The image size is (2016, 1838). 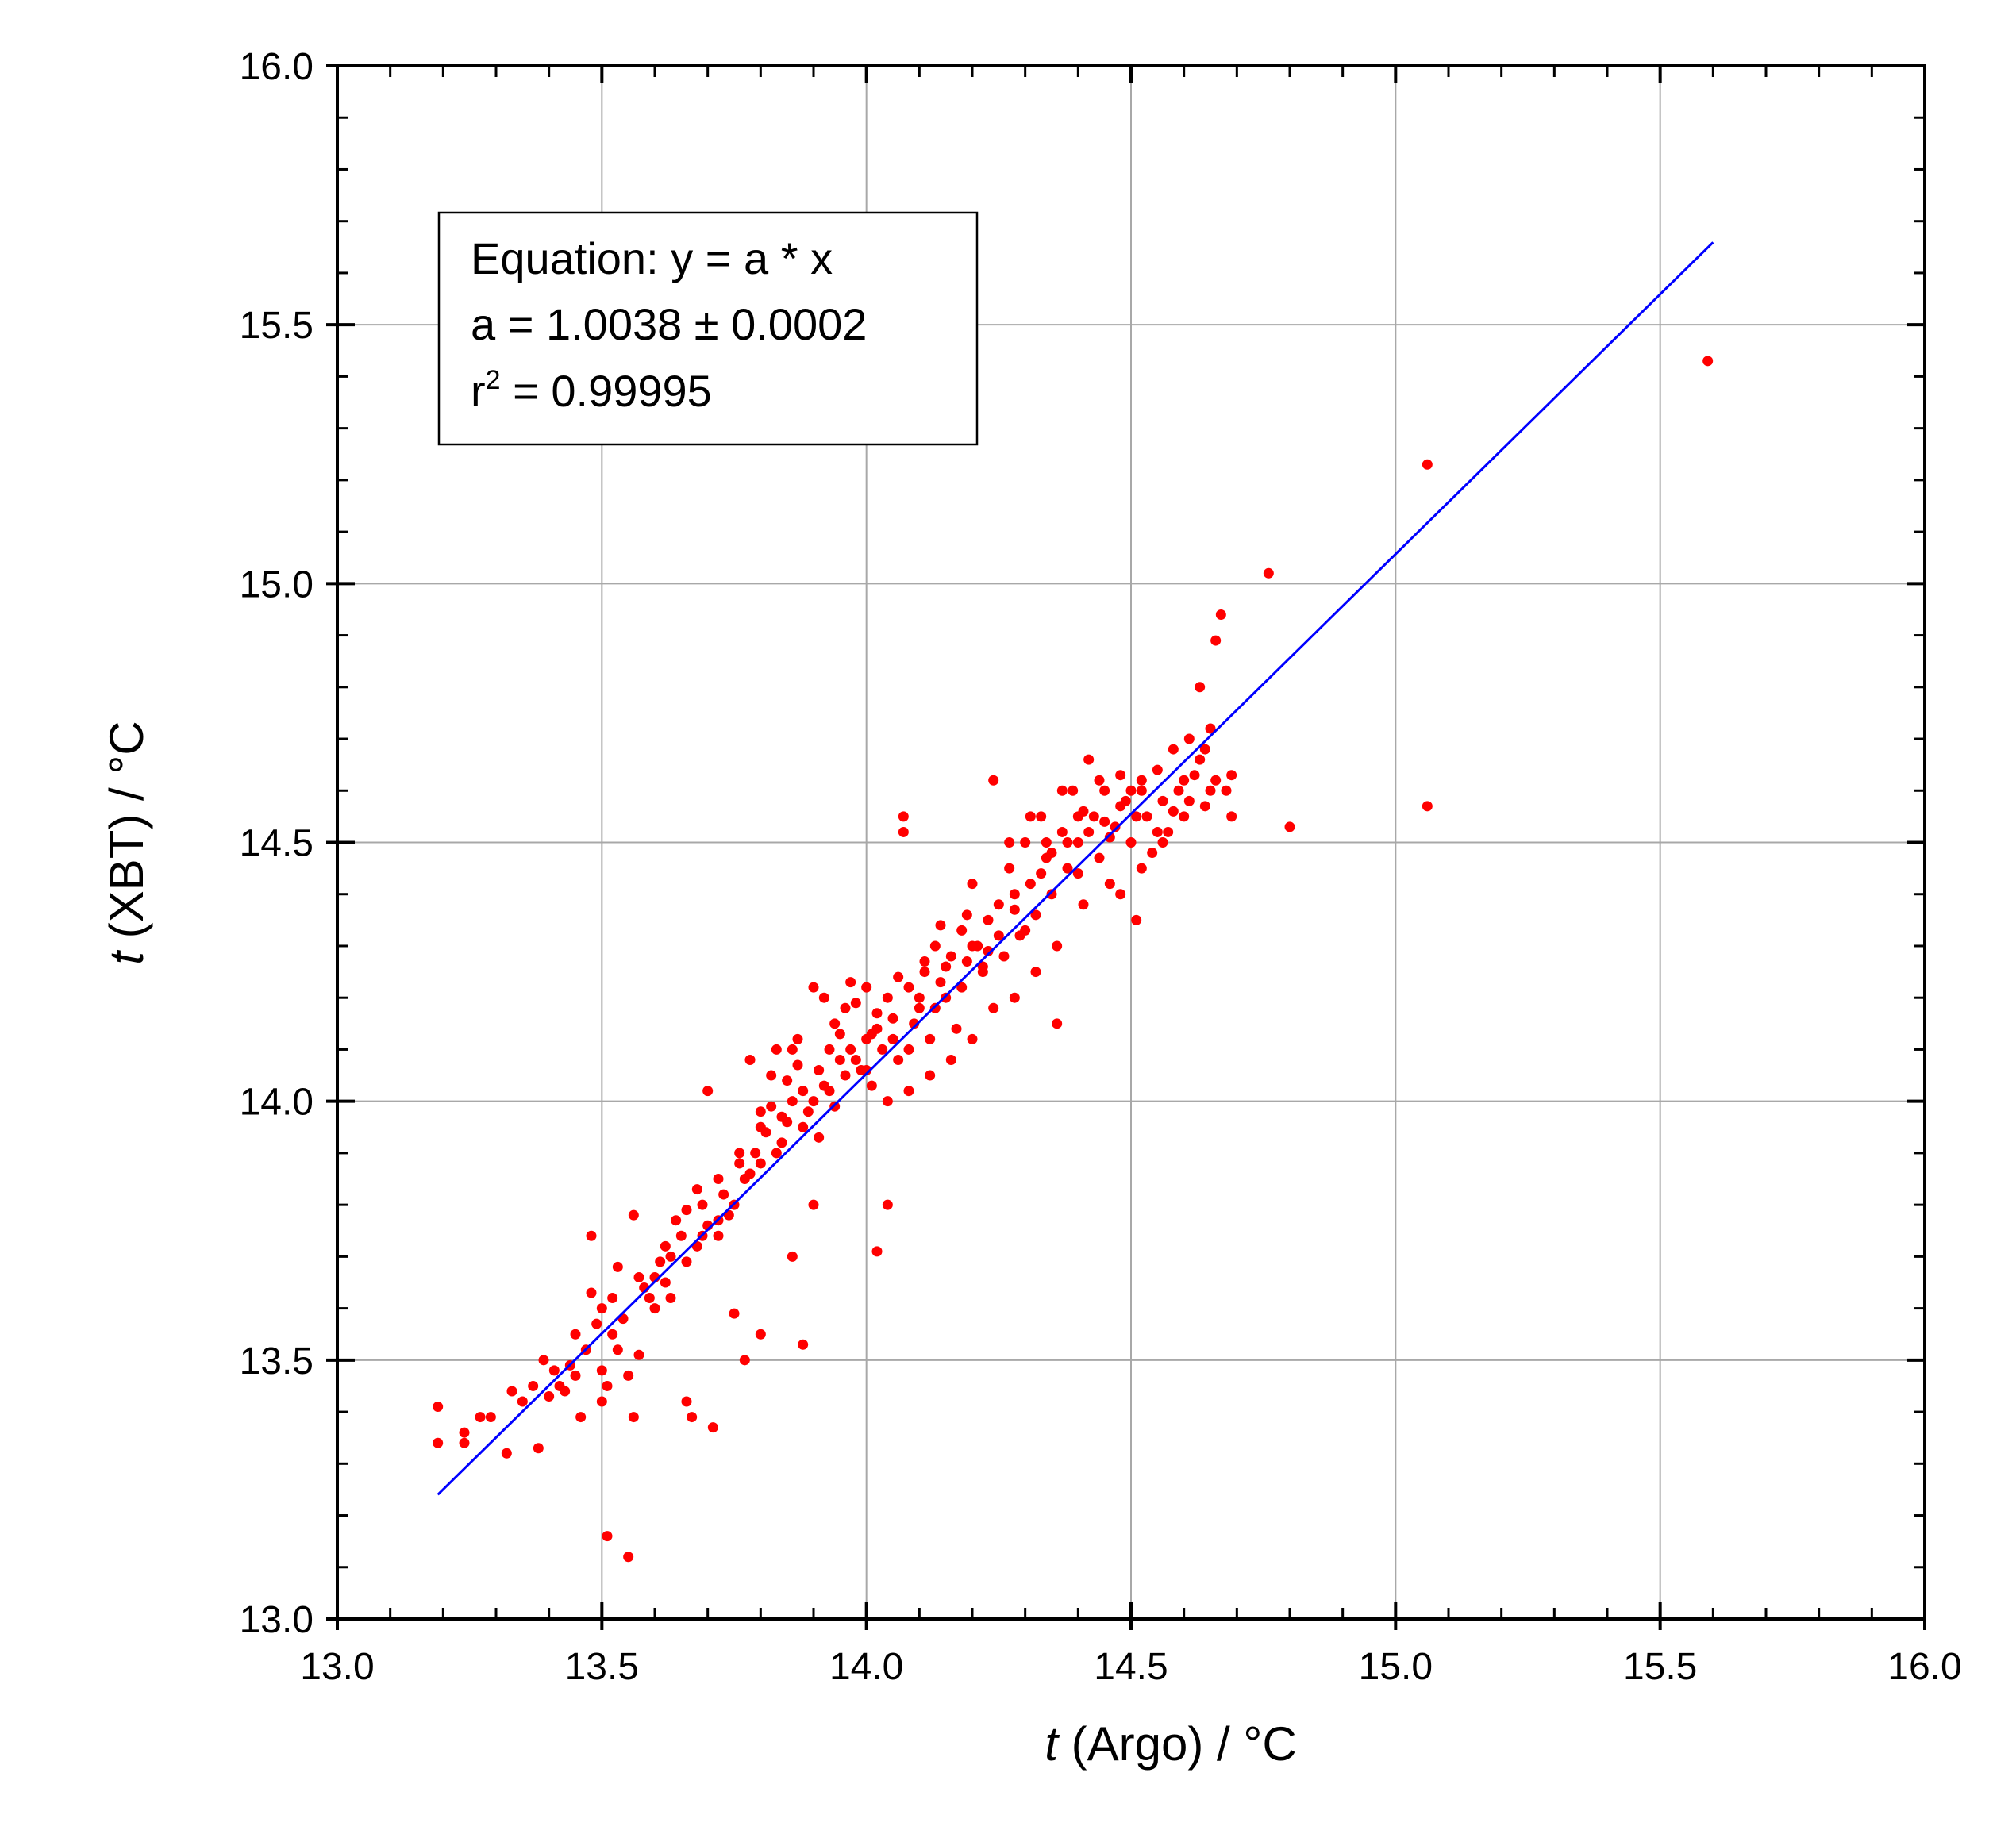 I want to click on x-tick-label: 16.0, so click(x=1924, y=1667).